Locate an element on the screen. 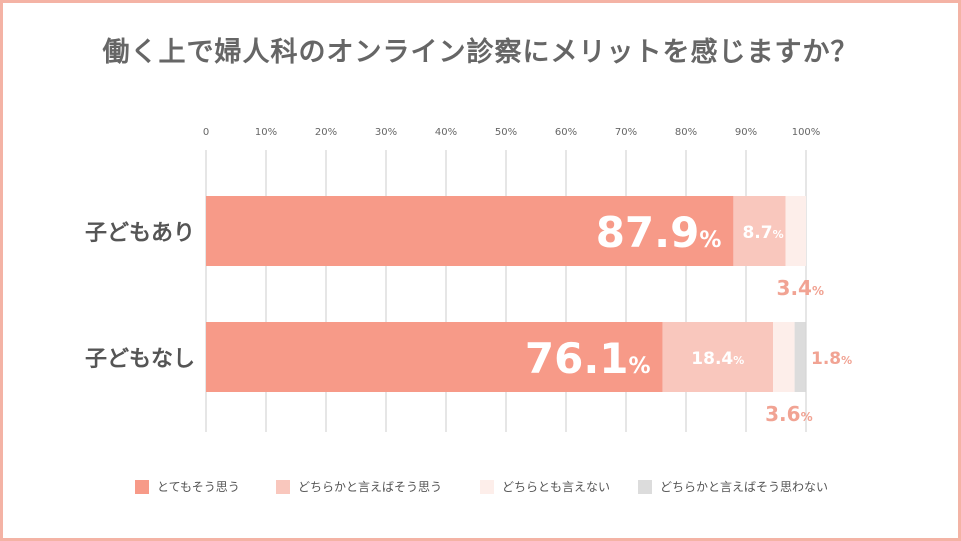 The width and height of the screenshot is (961, 541). chart-title: 働く上で婦人科のオンライン診察にメリットを感じますか？ is located at coordinates (480, 52).